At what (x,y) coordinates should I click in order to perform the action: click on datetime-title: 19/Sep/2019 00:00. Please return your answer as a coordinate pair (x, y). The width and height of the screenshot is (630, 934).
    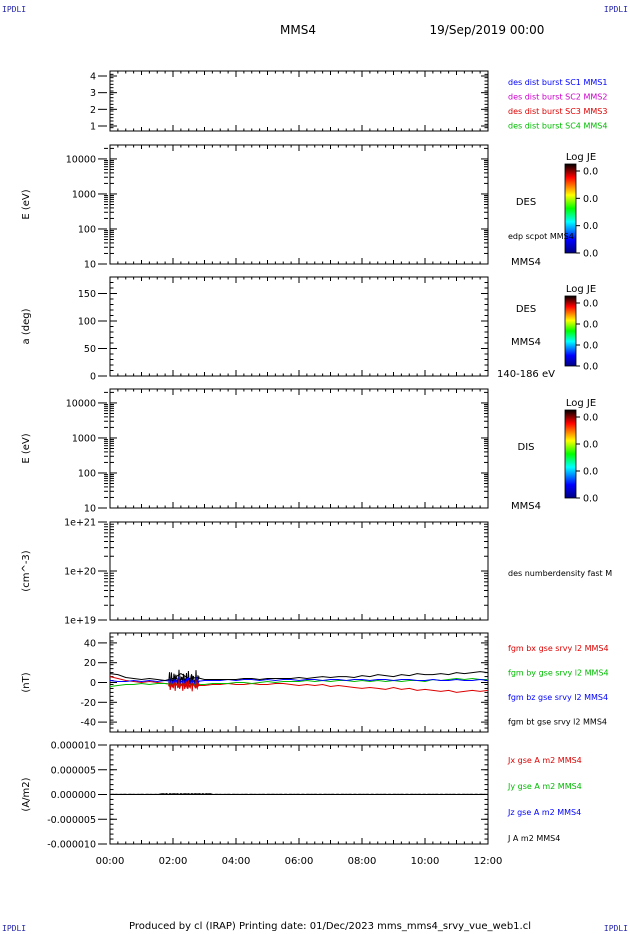
    Looking at the image, I should click on (487, 30).